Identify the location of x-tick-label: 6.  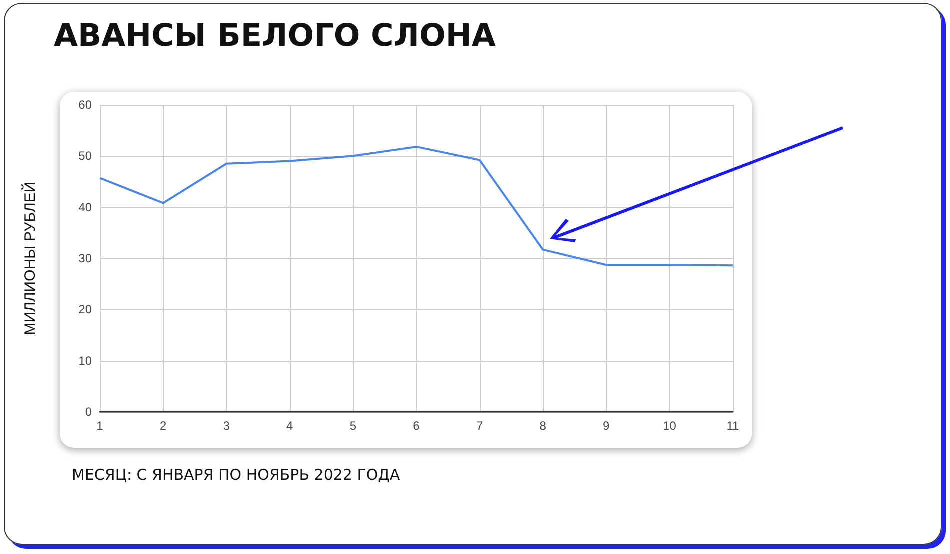
(416, 426).